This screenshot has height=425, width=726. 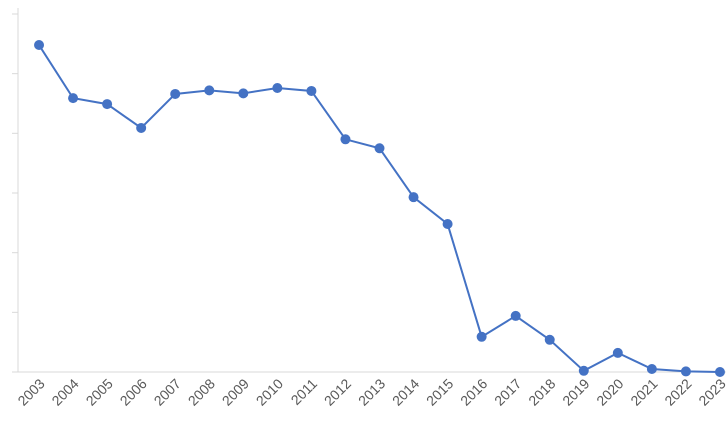 What do you see at coordinates (30, 391) in the screenshot?
I see `x-tick-label: 2003` at bounding box center [30, 391].